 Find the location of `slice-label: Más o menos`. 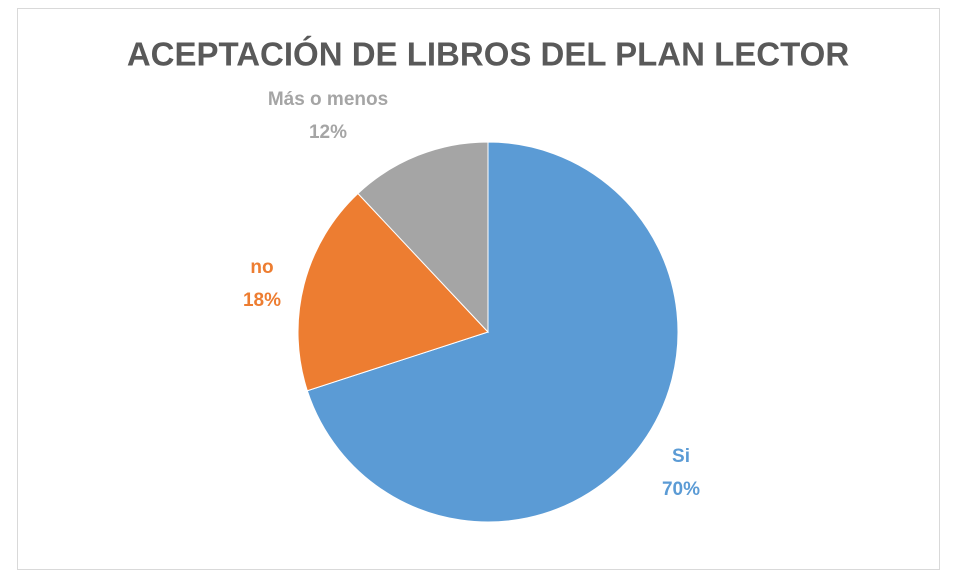

slice-label: Más o menos is located at coordinates (328, 99).